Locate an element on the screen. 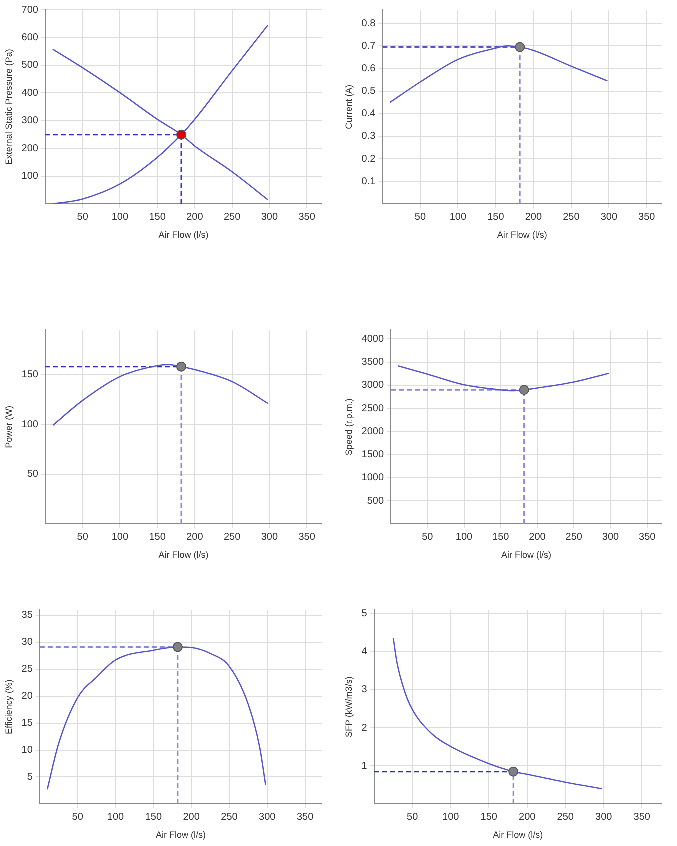 This screenshot has height=846, width=677. y-tick-label: 10 is located at coordinates (28, 750).